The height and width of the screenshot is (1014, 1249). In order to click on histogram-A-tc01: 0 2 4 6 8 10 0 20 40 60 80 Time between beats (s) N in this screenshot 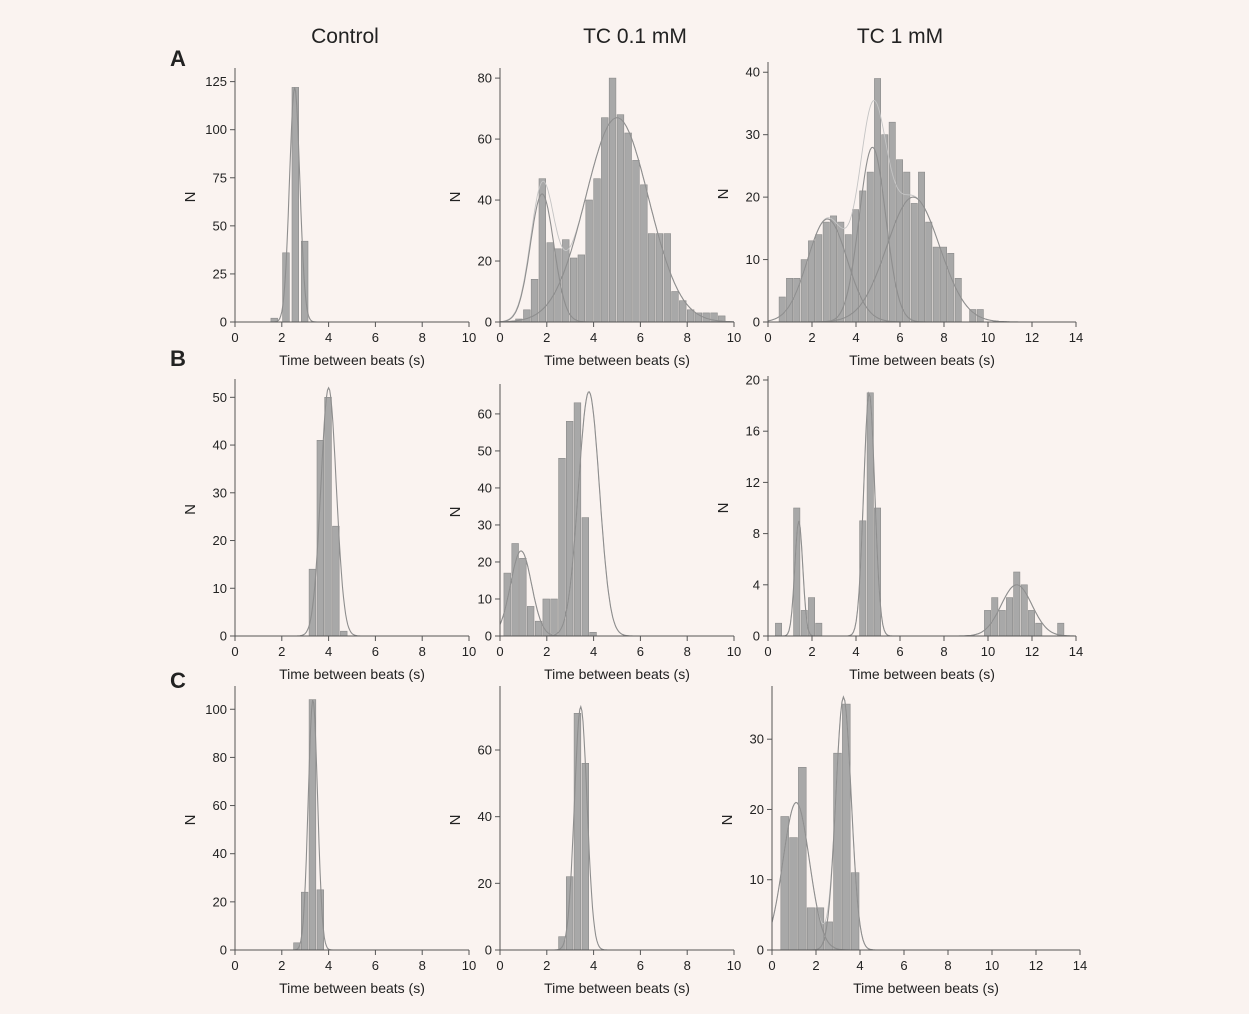, I will do `click(594, 218)`.